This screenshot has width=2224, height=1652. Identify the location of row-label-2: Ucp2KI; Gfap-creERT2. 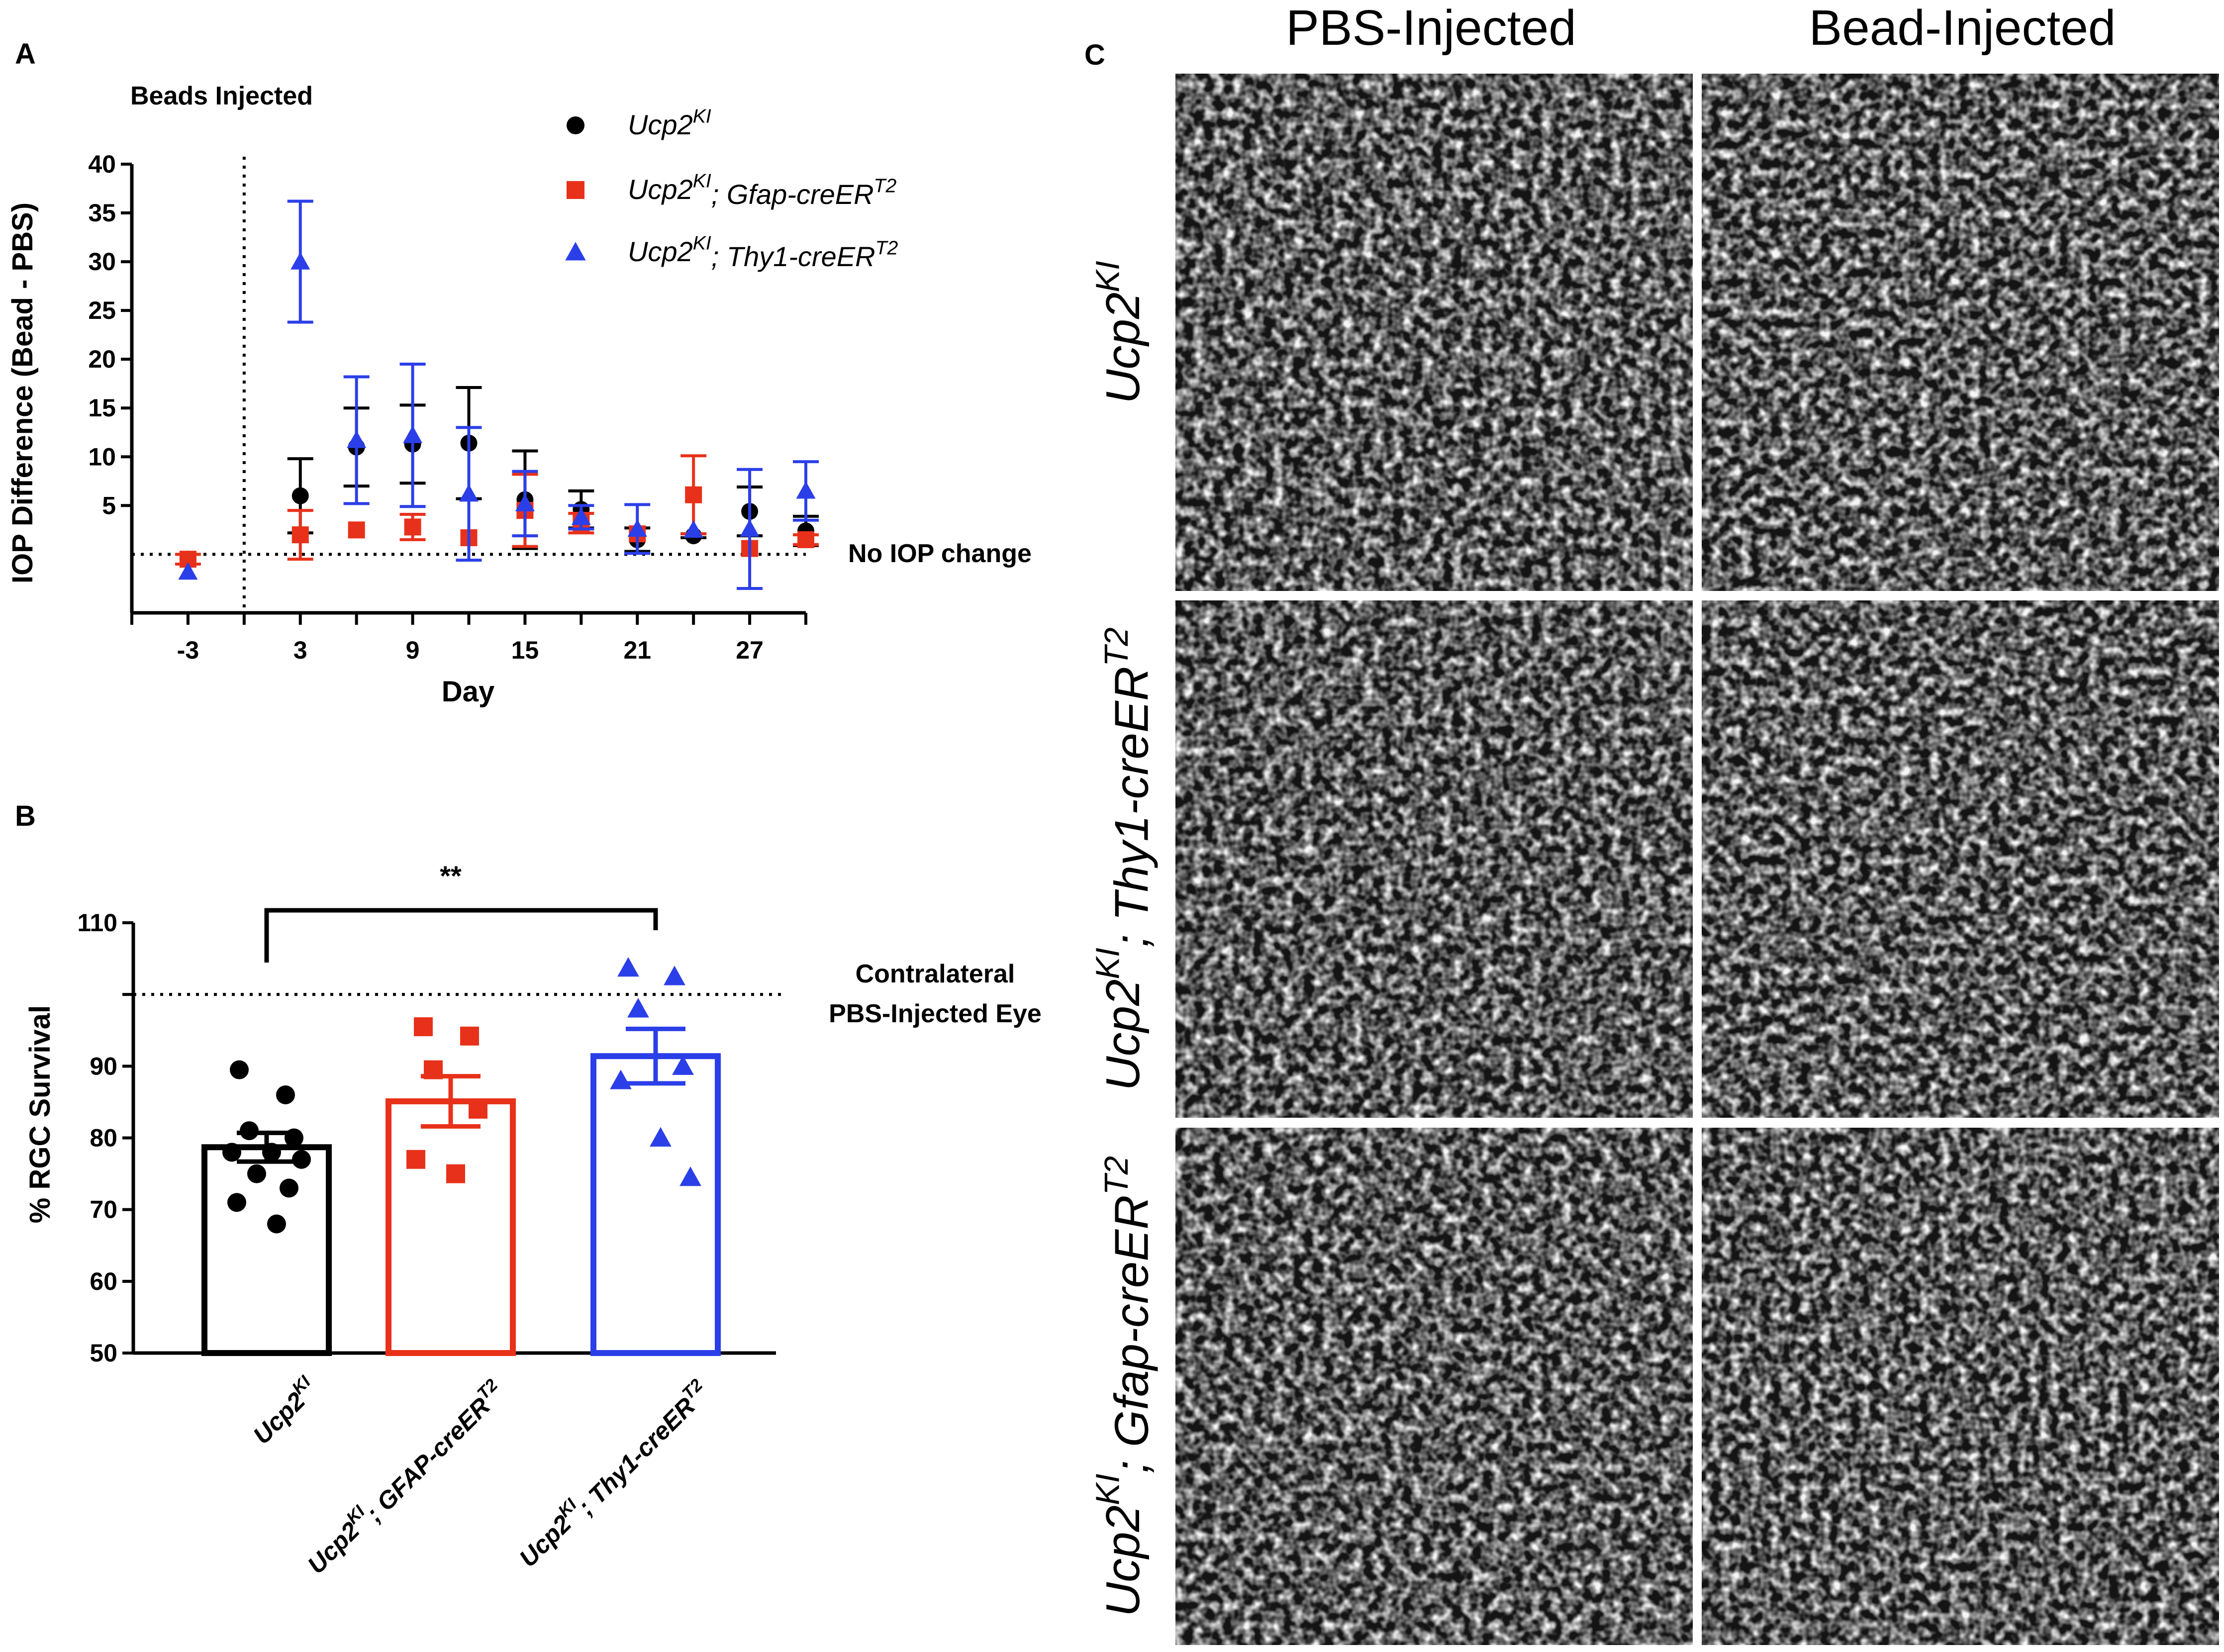
(1124, 1386).